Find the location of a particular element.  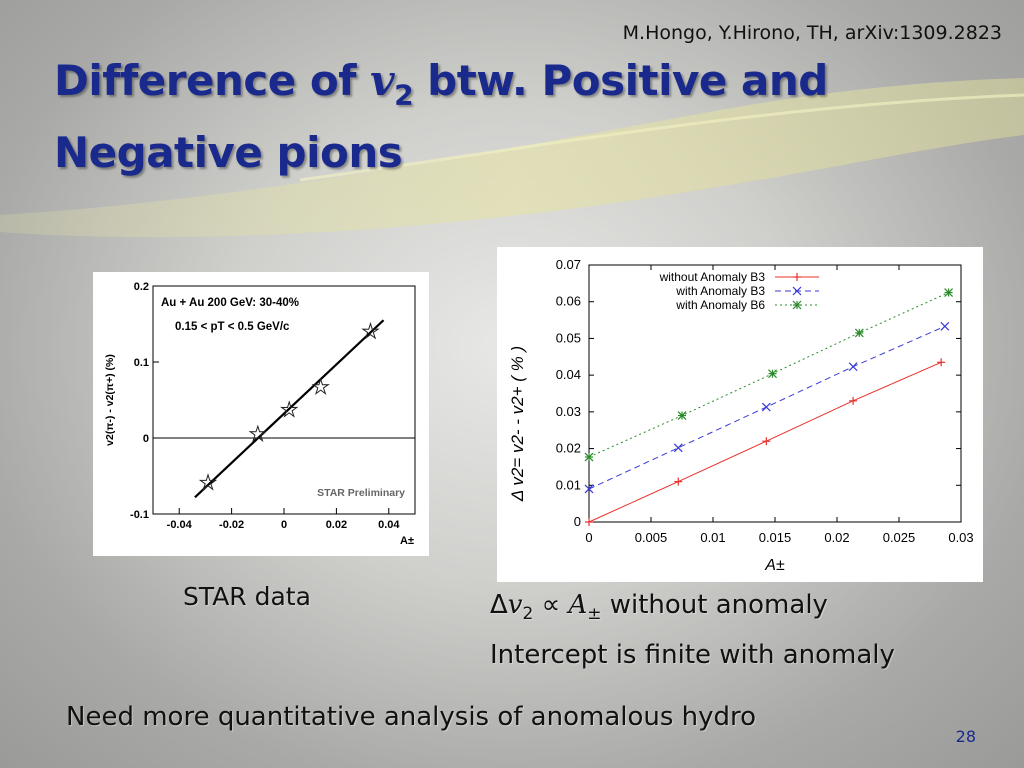

plot-frame is located at coordinates (775, 393).